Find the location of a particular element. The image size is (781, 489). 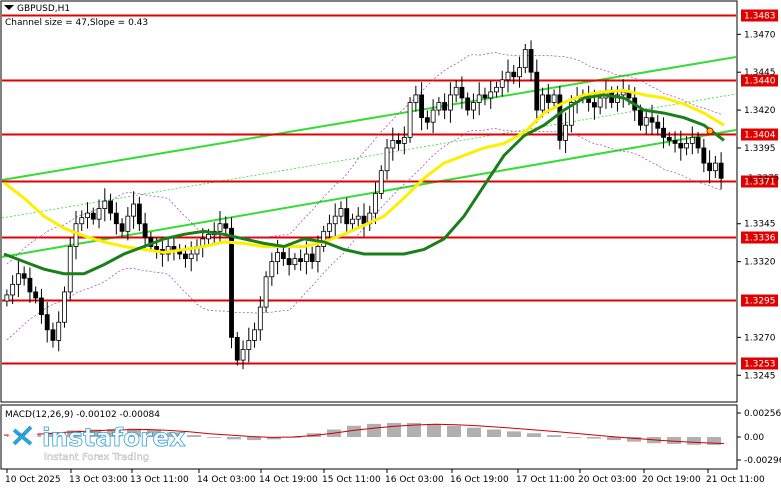

y-tick-label: 1.3245 is located at coordinates (760, 376).